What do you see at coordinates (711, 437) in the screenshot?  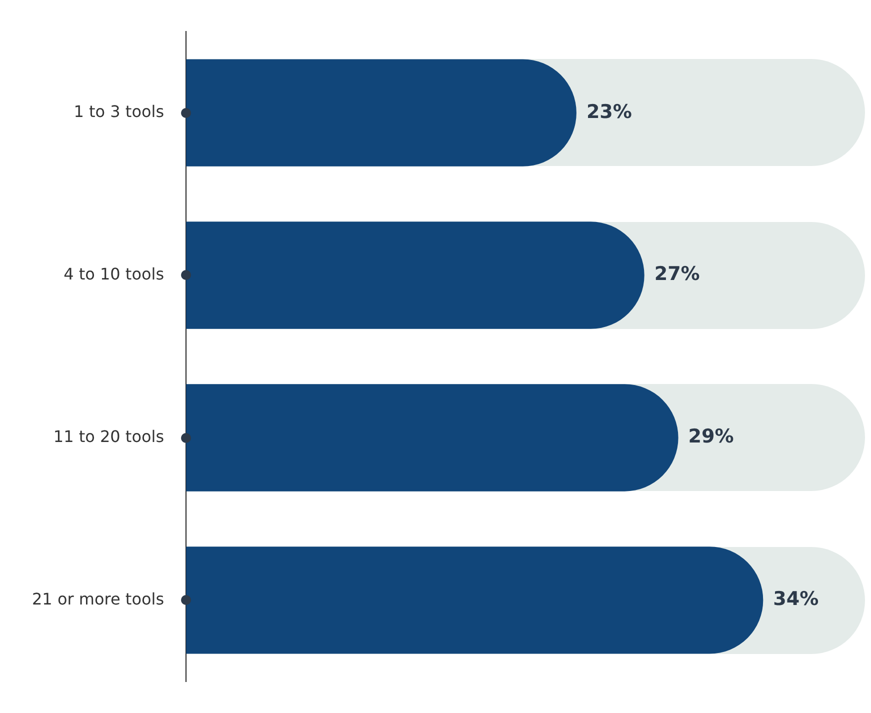 I see `data-label: 29%` at bounding box center [711, 437].